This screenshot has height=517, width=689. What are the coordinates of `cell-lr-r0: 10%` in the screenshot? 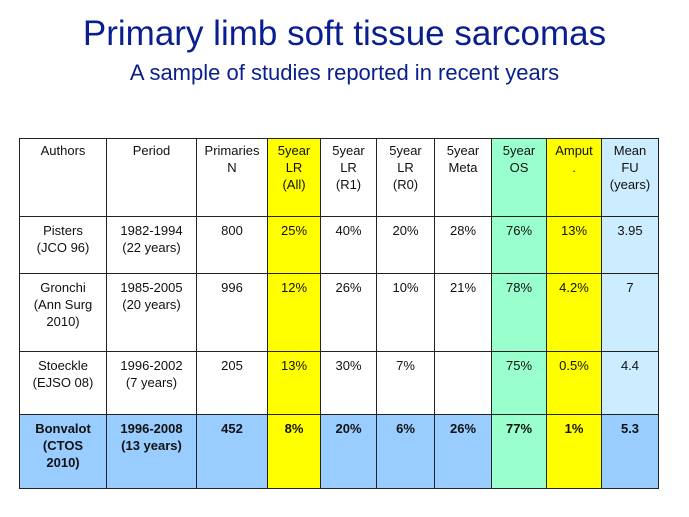 It's located at (405, 312).